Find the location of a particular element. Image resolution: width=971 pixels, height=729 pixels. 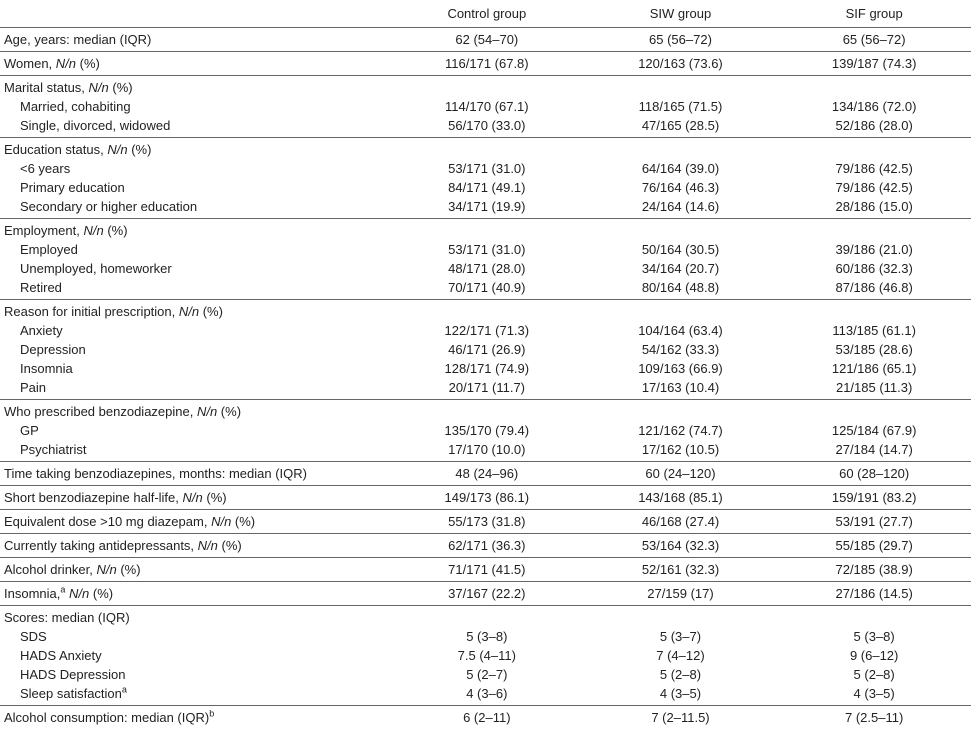

label-text: Education status, is located at coordinates (55, 149).